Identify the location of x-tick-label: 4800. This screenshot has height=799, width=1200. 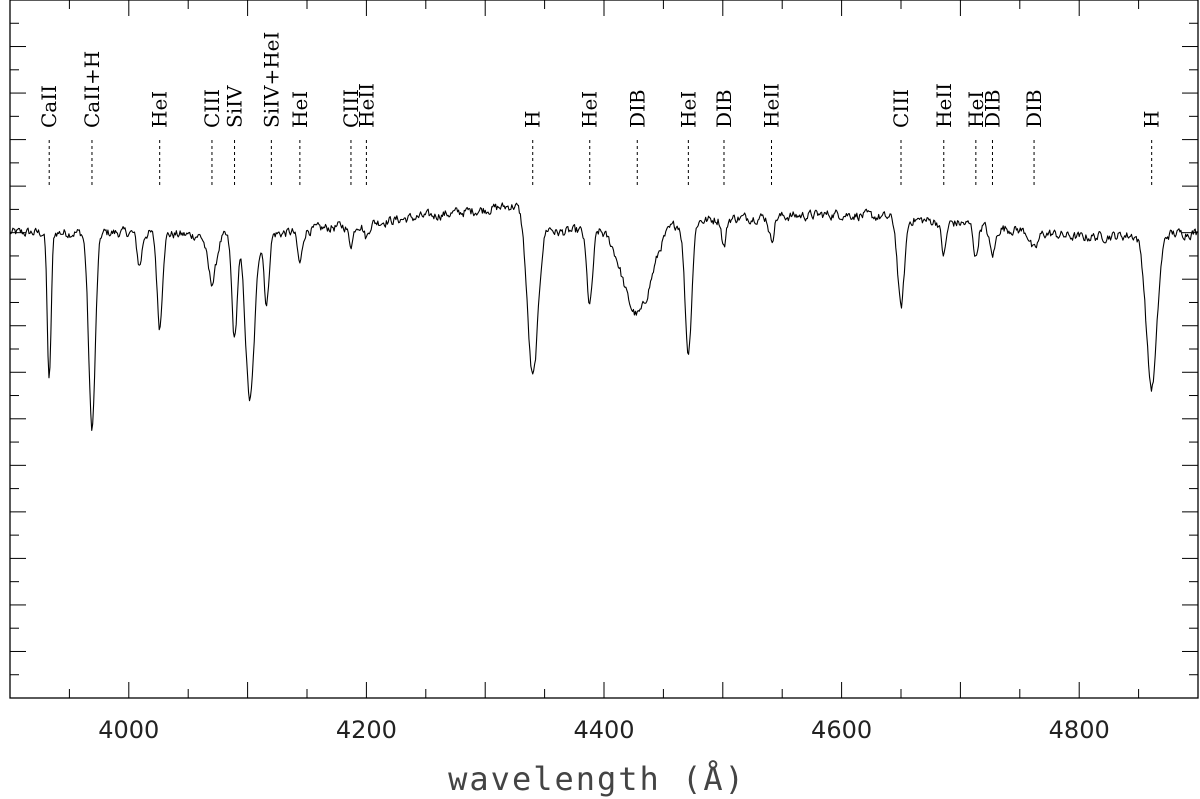
(1079, 730).